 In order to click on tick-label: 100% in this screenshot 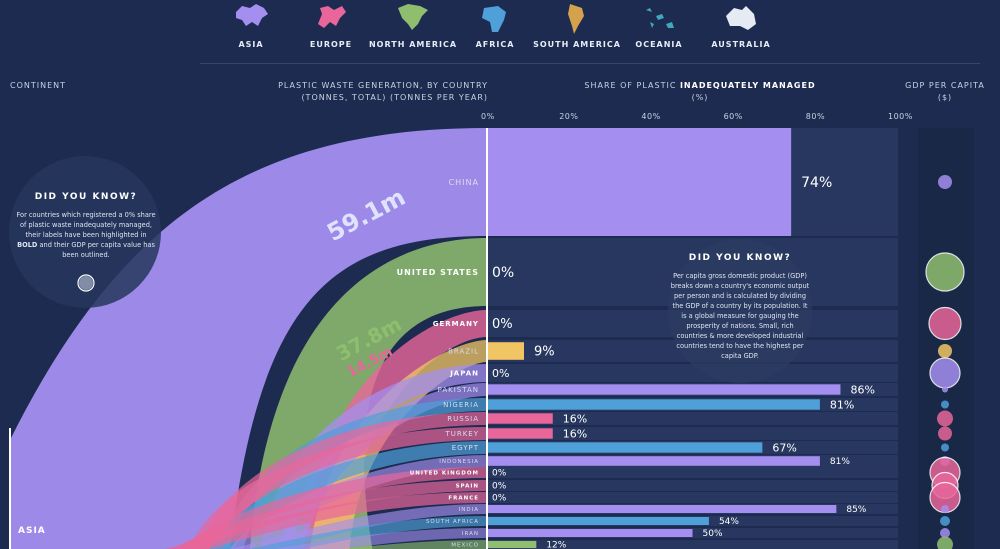, I will do `click(900, 116)`.